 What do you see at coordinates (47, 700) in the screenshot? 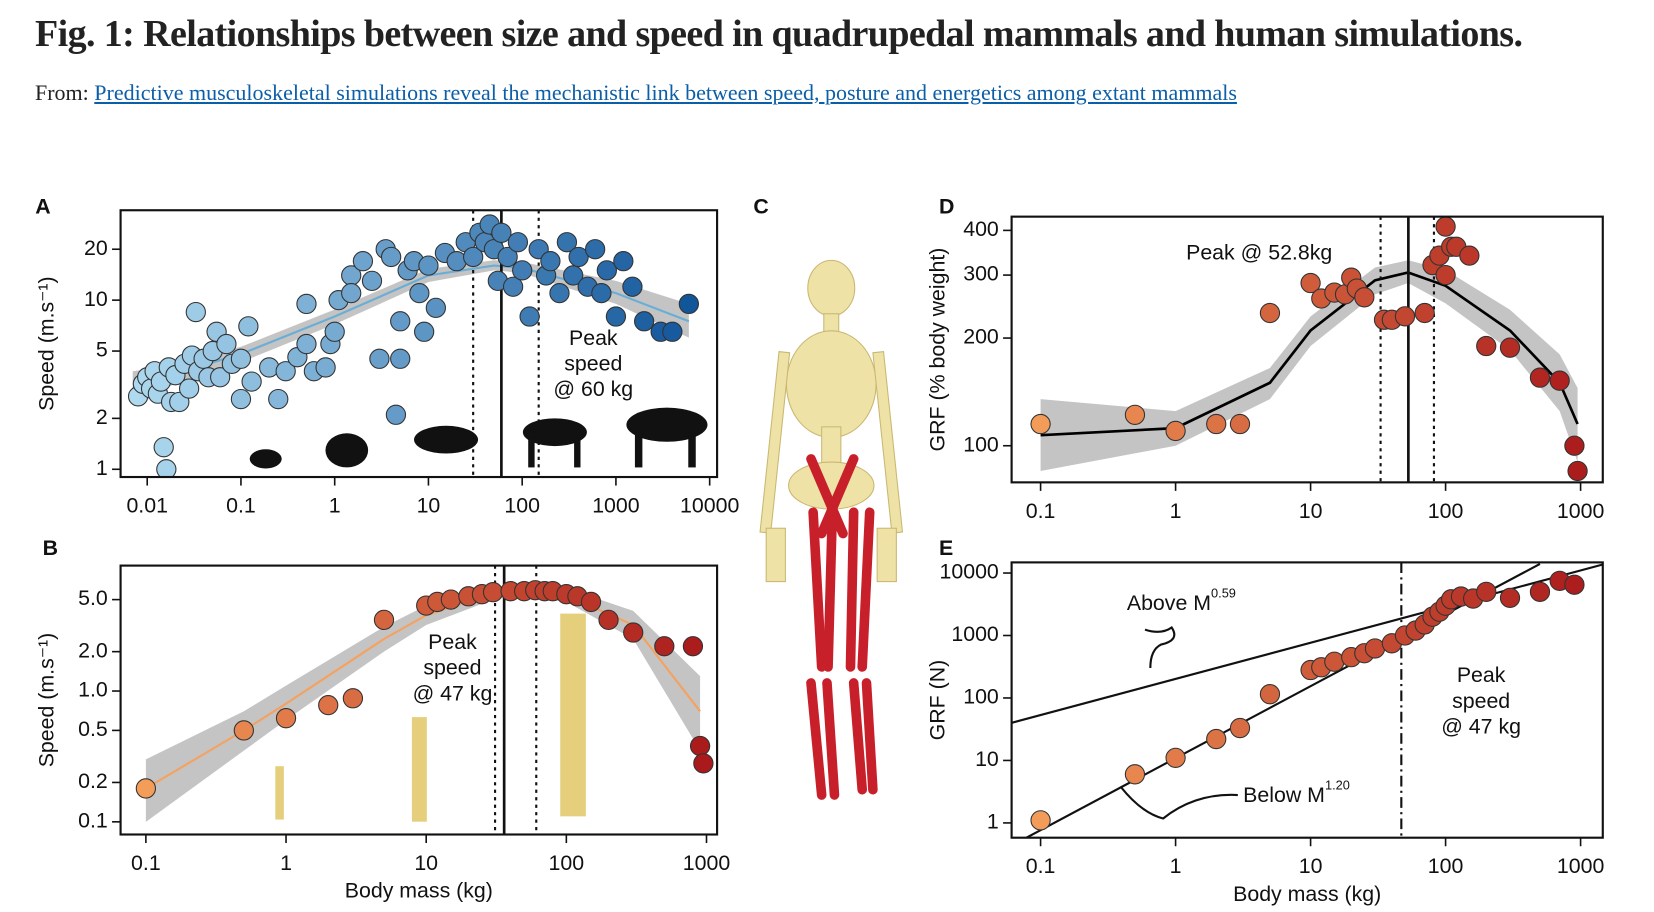
I see `y-axis-label: Speed (m.s⁻¹)` at bounding box center [47, 700].